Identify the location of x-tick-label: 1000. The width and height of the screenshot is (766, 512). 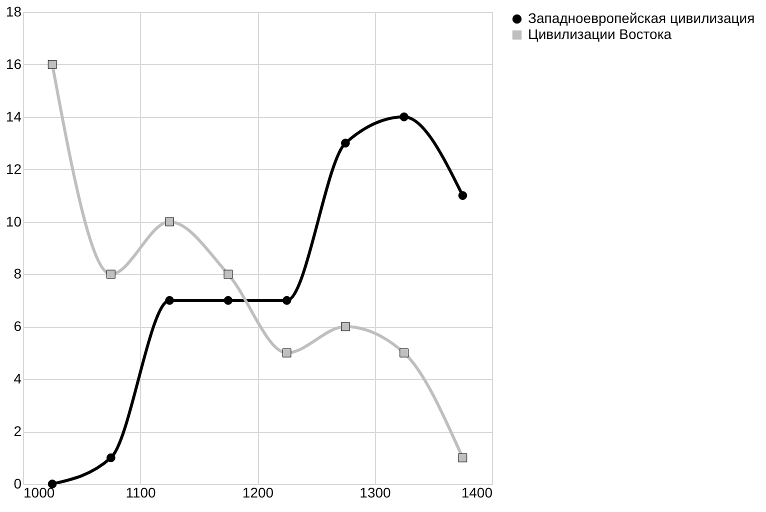
(39, 492).